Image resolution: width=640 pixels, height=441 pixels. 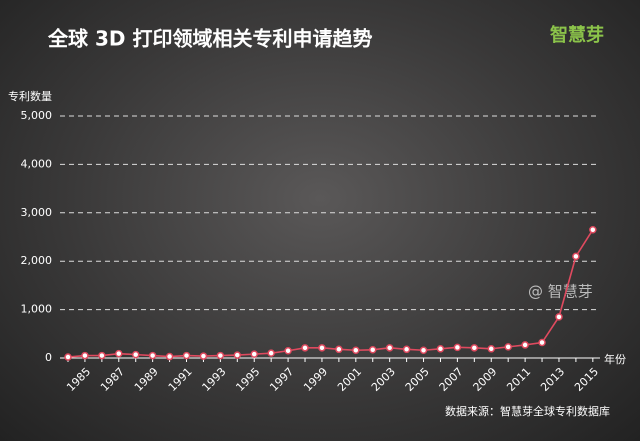 I want to click on x-tick-label: 1999, so click(x=315, y=379).